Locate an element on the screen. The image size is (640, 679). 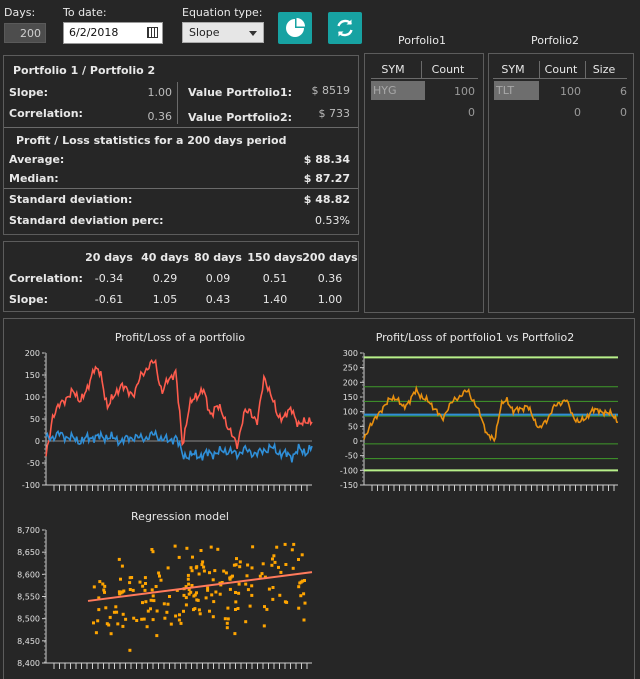
chart1-y-tick-label: -50 is located at coordinates (33, 463).